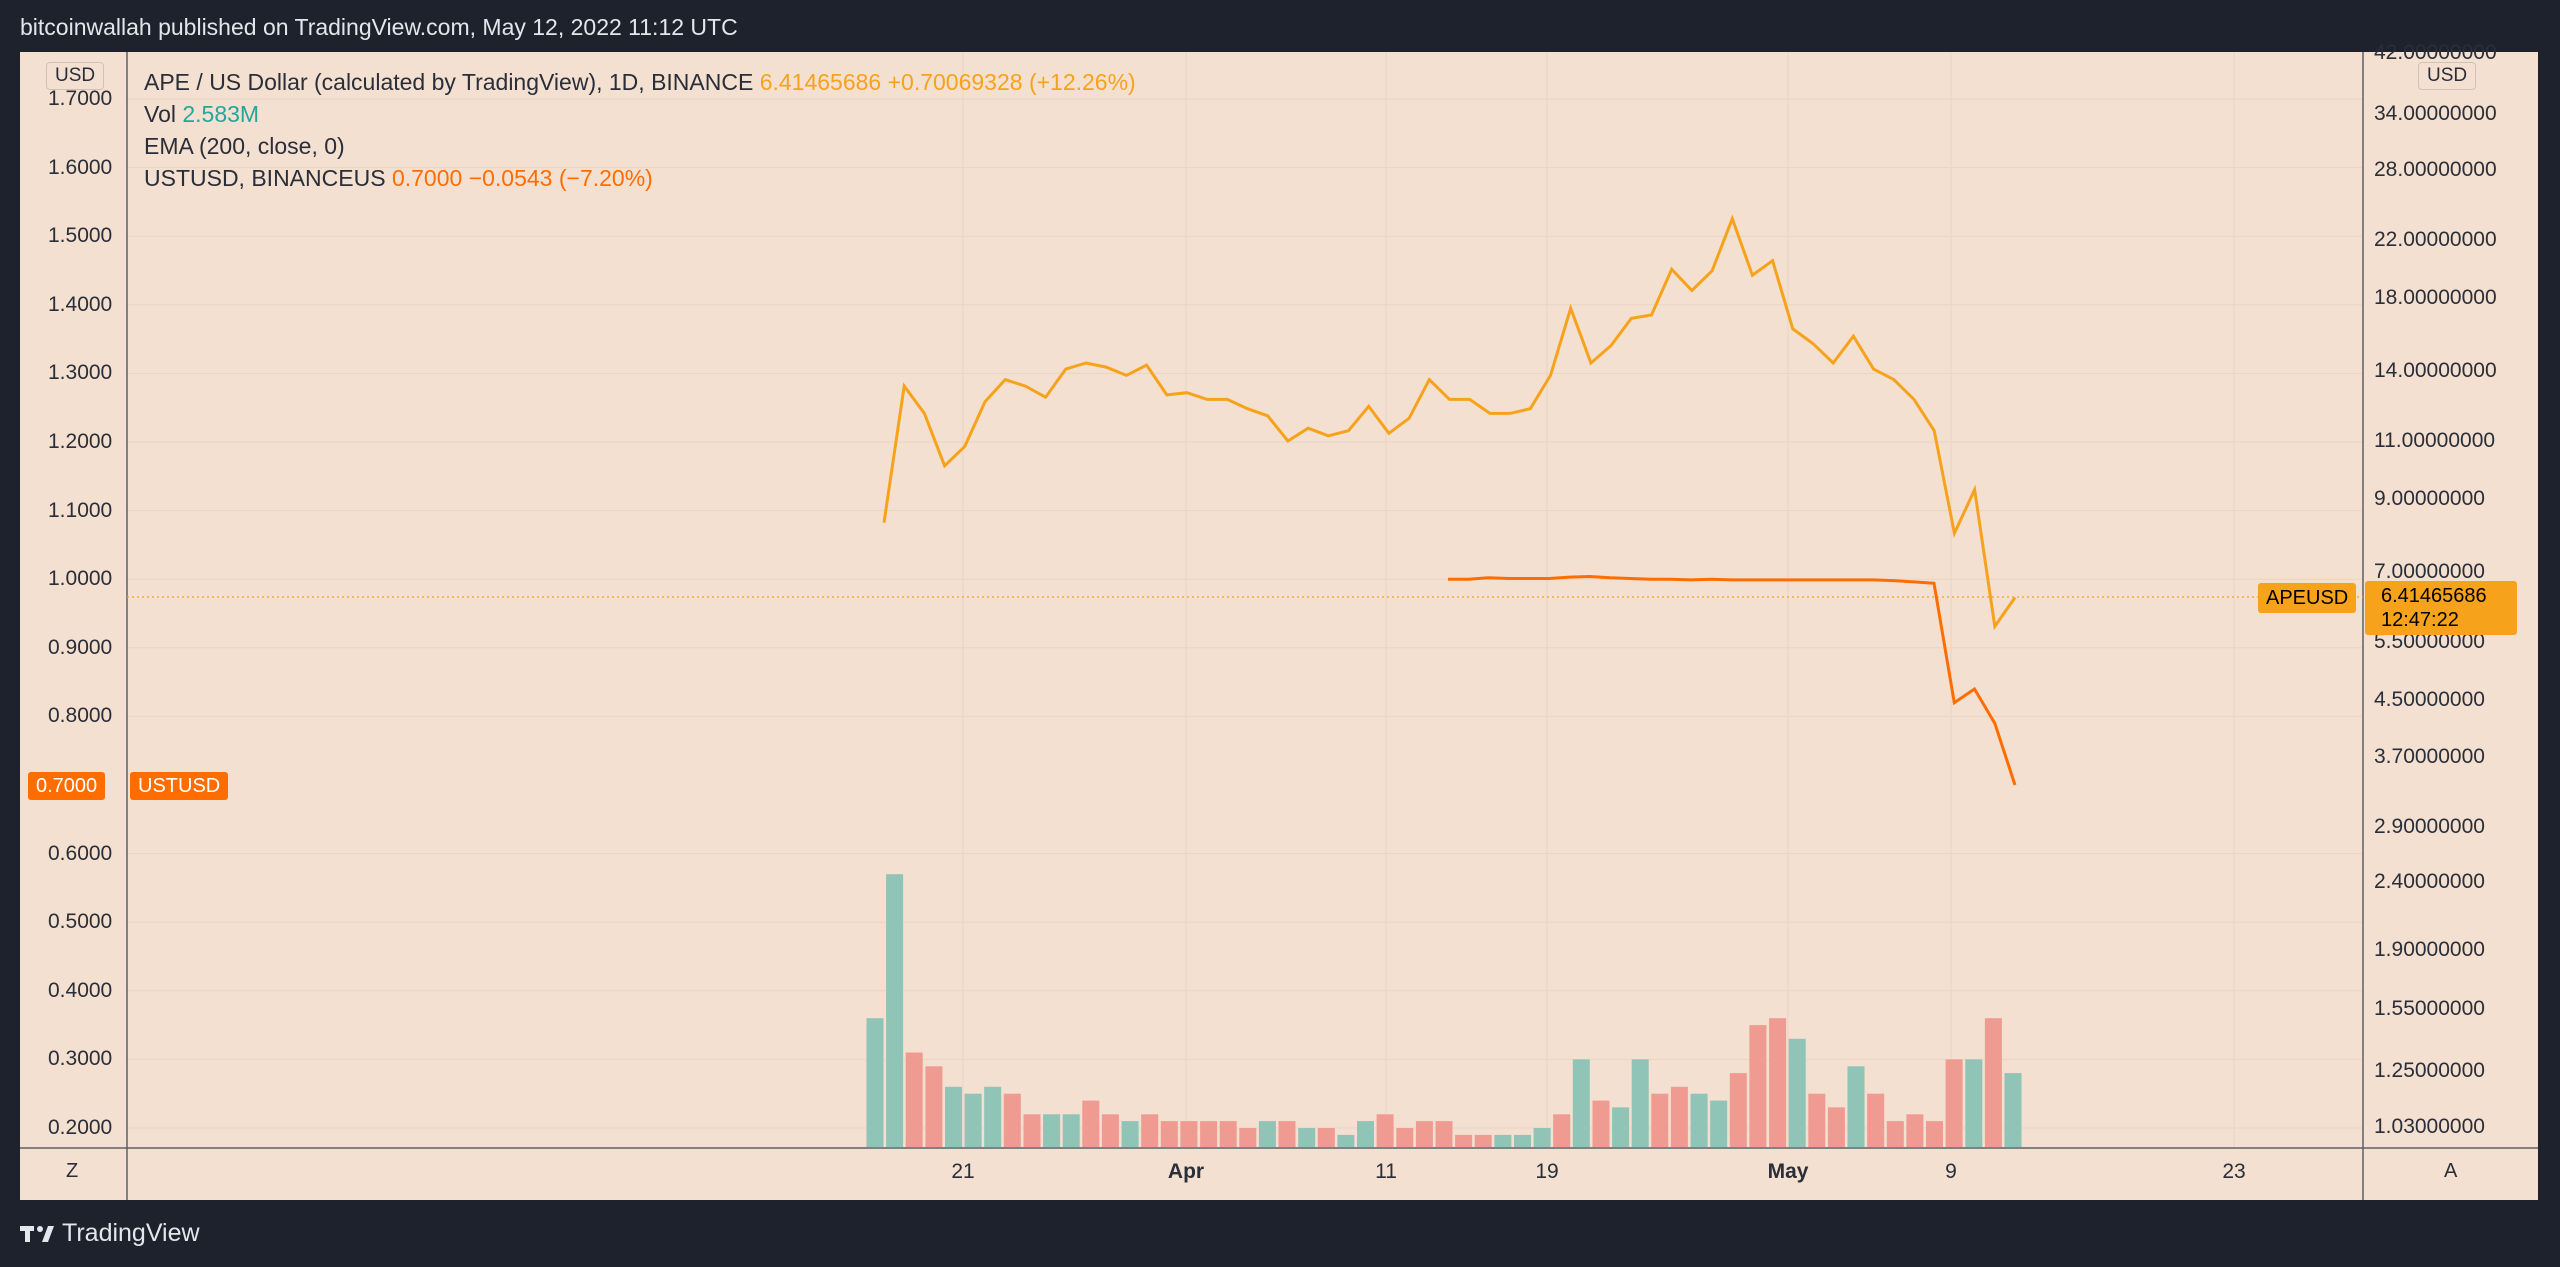  Describe the element at coordinates (2429, 949) in the screenshot. I see `right-tick-label: 1.90000000` at that location.